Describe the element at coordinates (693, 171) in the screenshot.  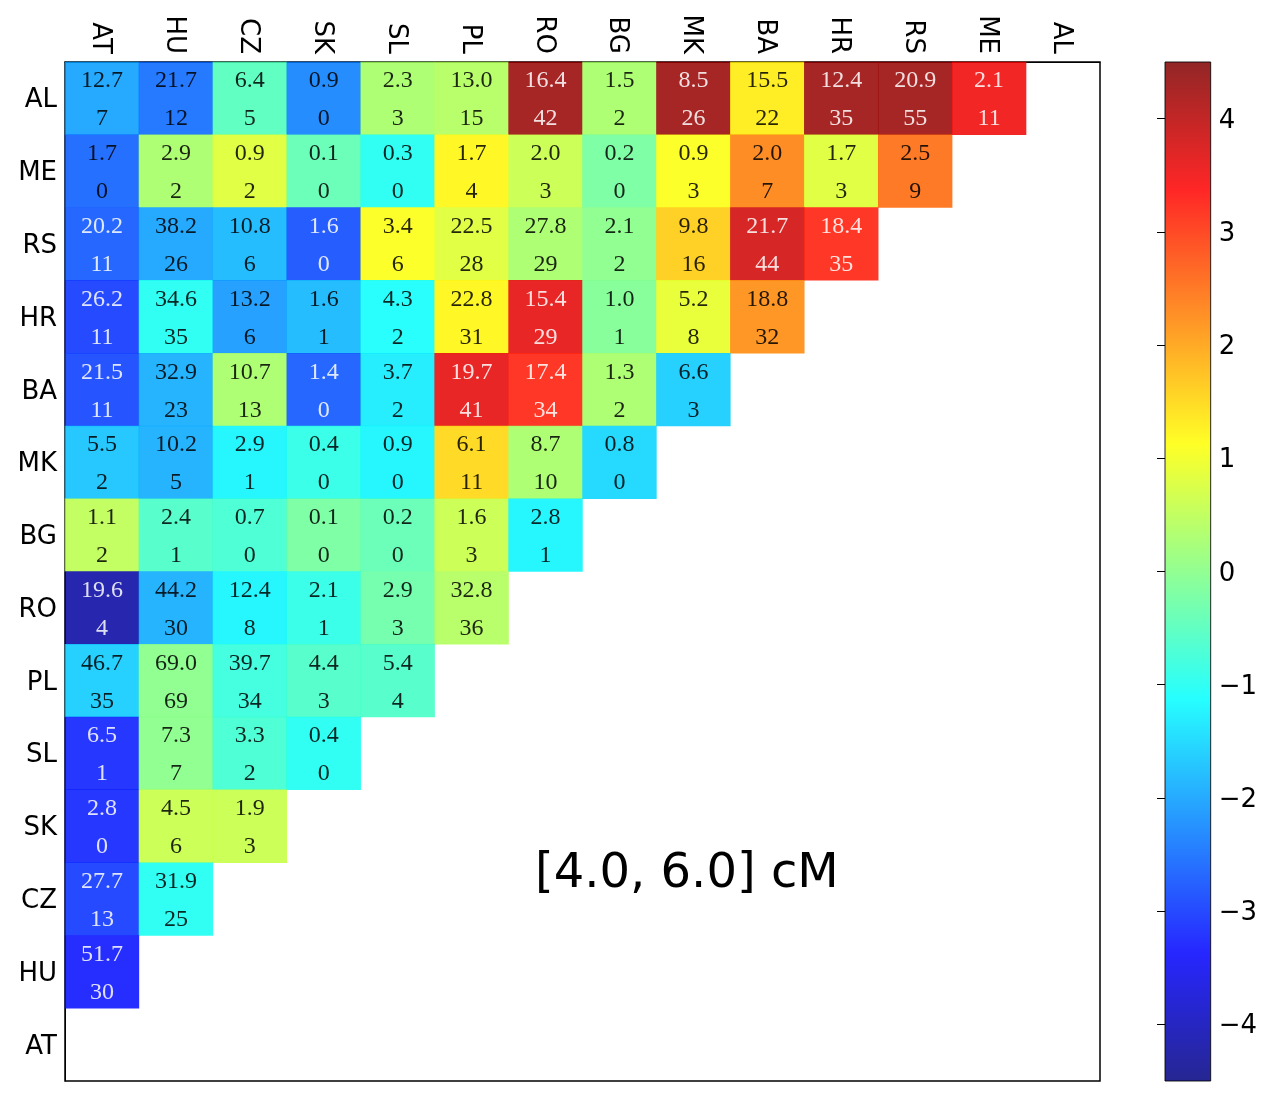
I see `data-label: 0.9 3` at that location.